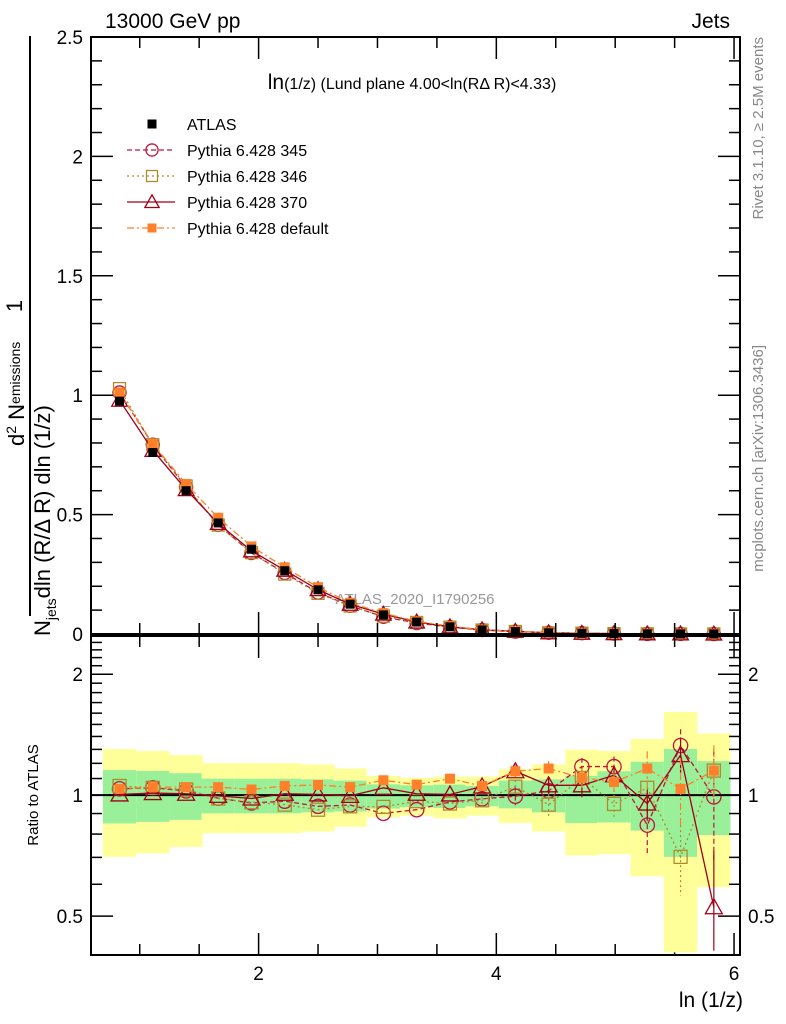 The image size is (786, 1024). I want to click on legend-label: Pythia 6.428 default, so click(258, 229).